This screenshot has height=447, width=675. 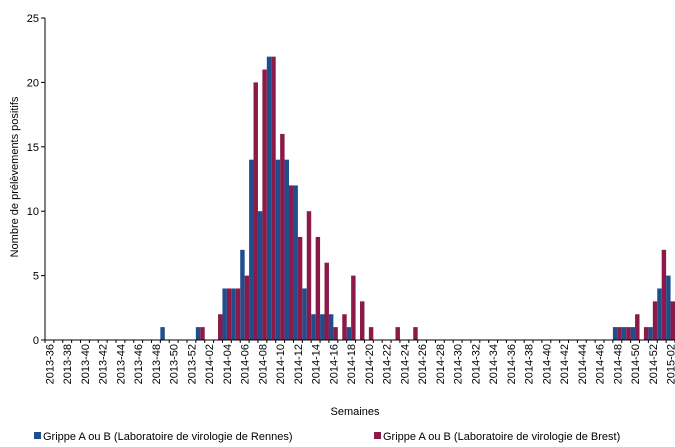 What do you see at coordinates (36, 341) in the screenshot?
I see `y-tick-label: 0` at bounding box center [36, 341].